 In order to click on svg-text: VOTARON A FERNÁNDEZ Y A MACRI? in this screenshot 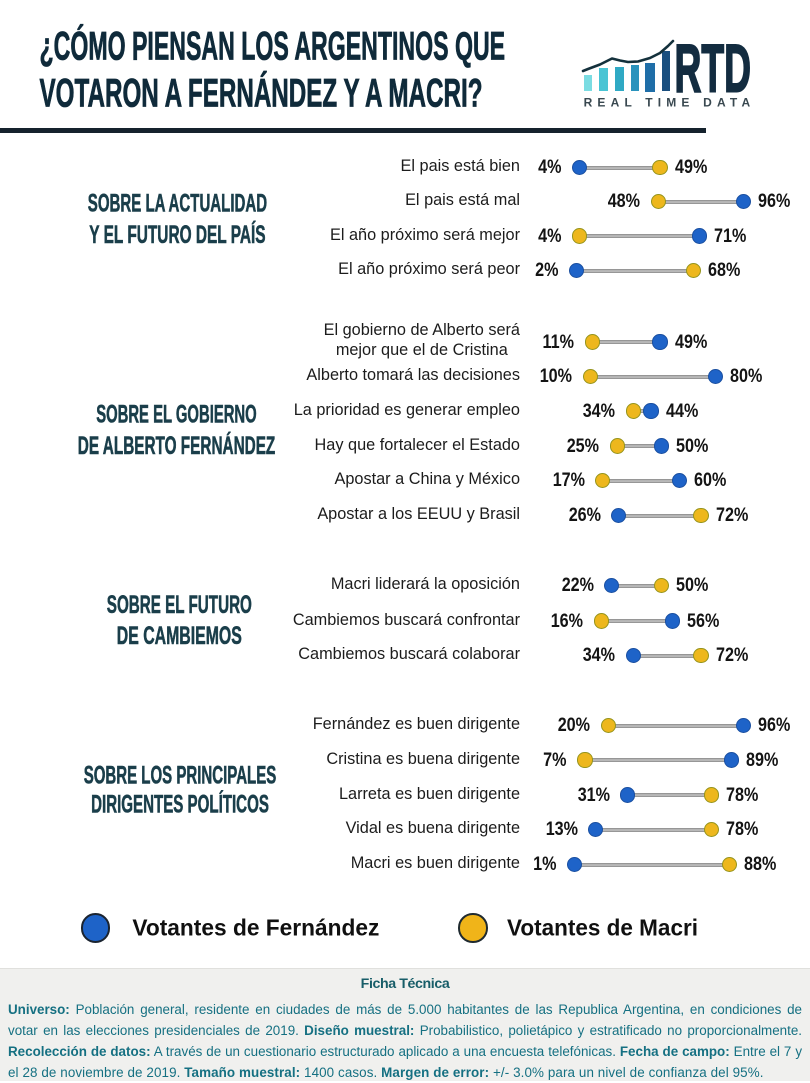, I will do `click(261, 93)`.